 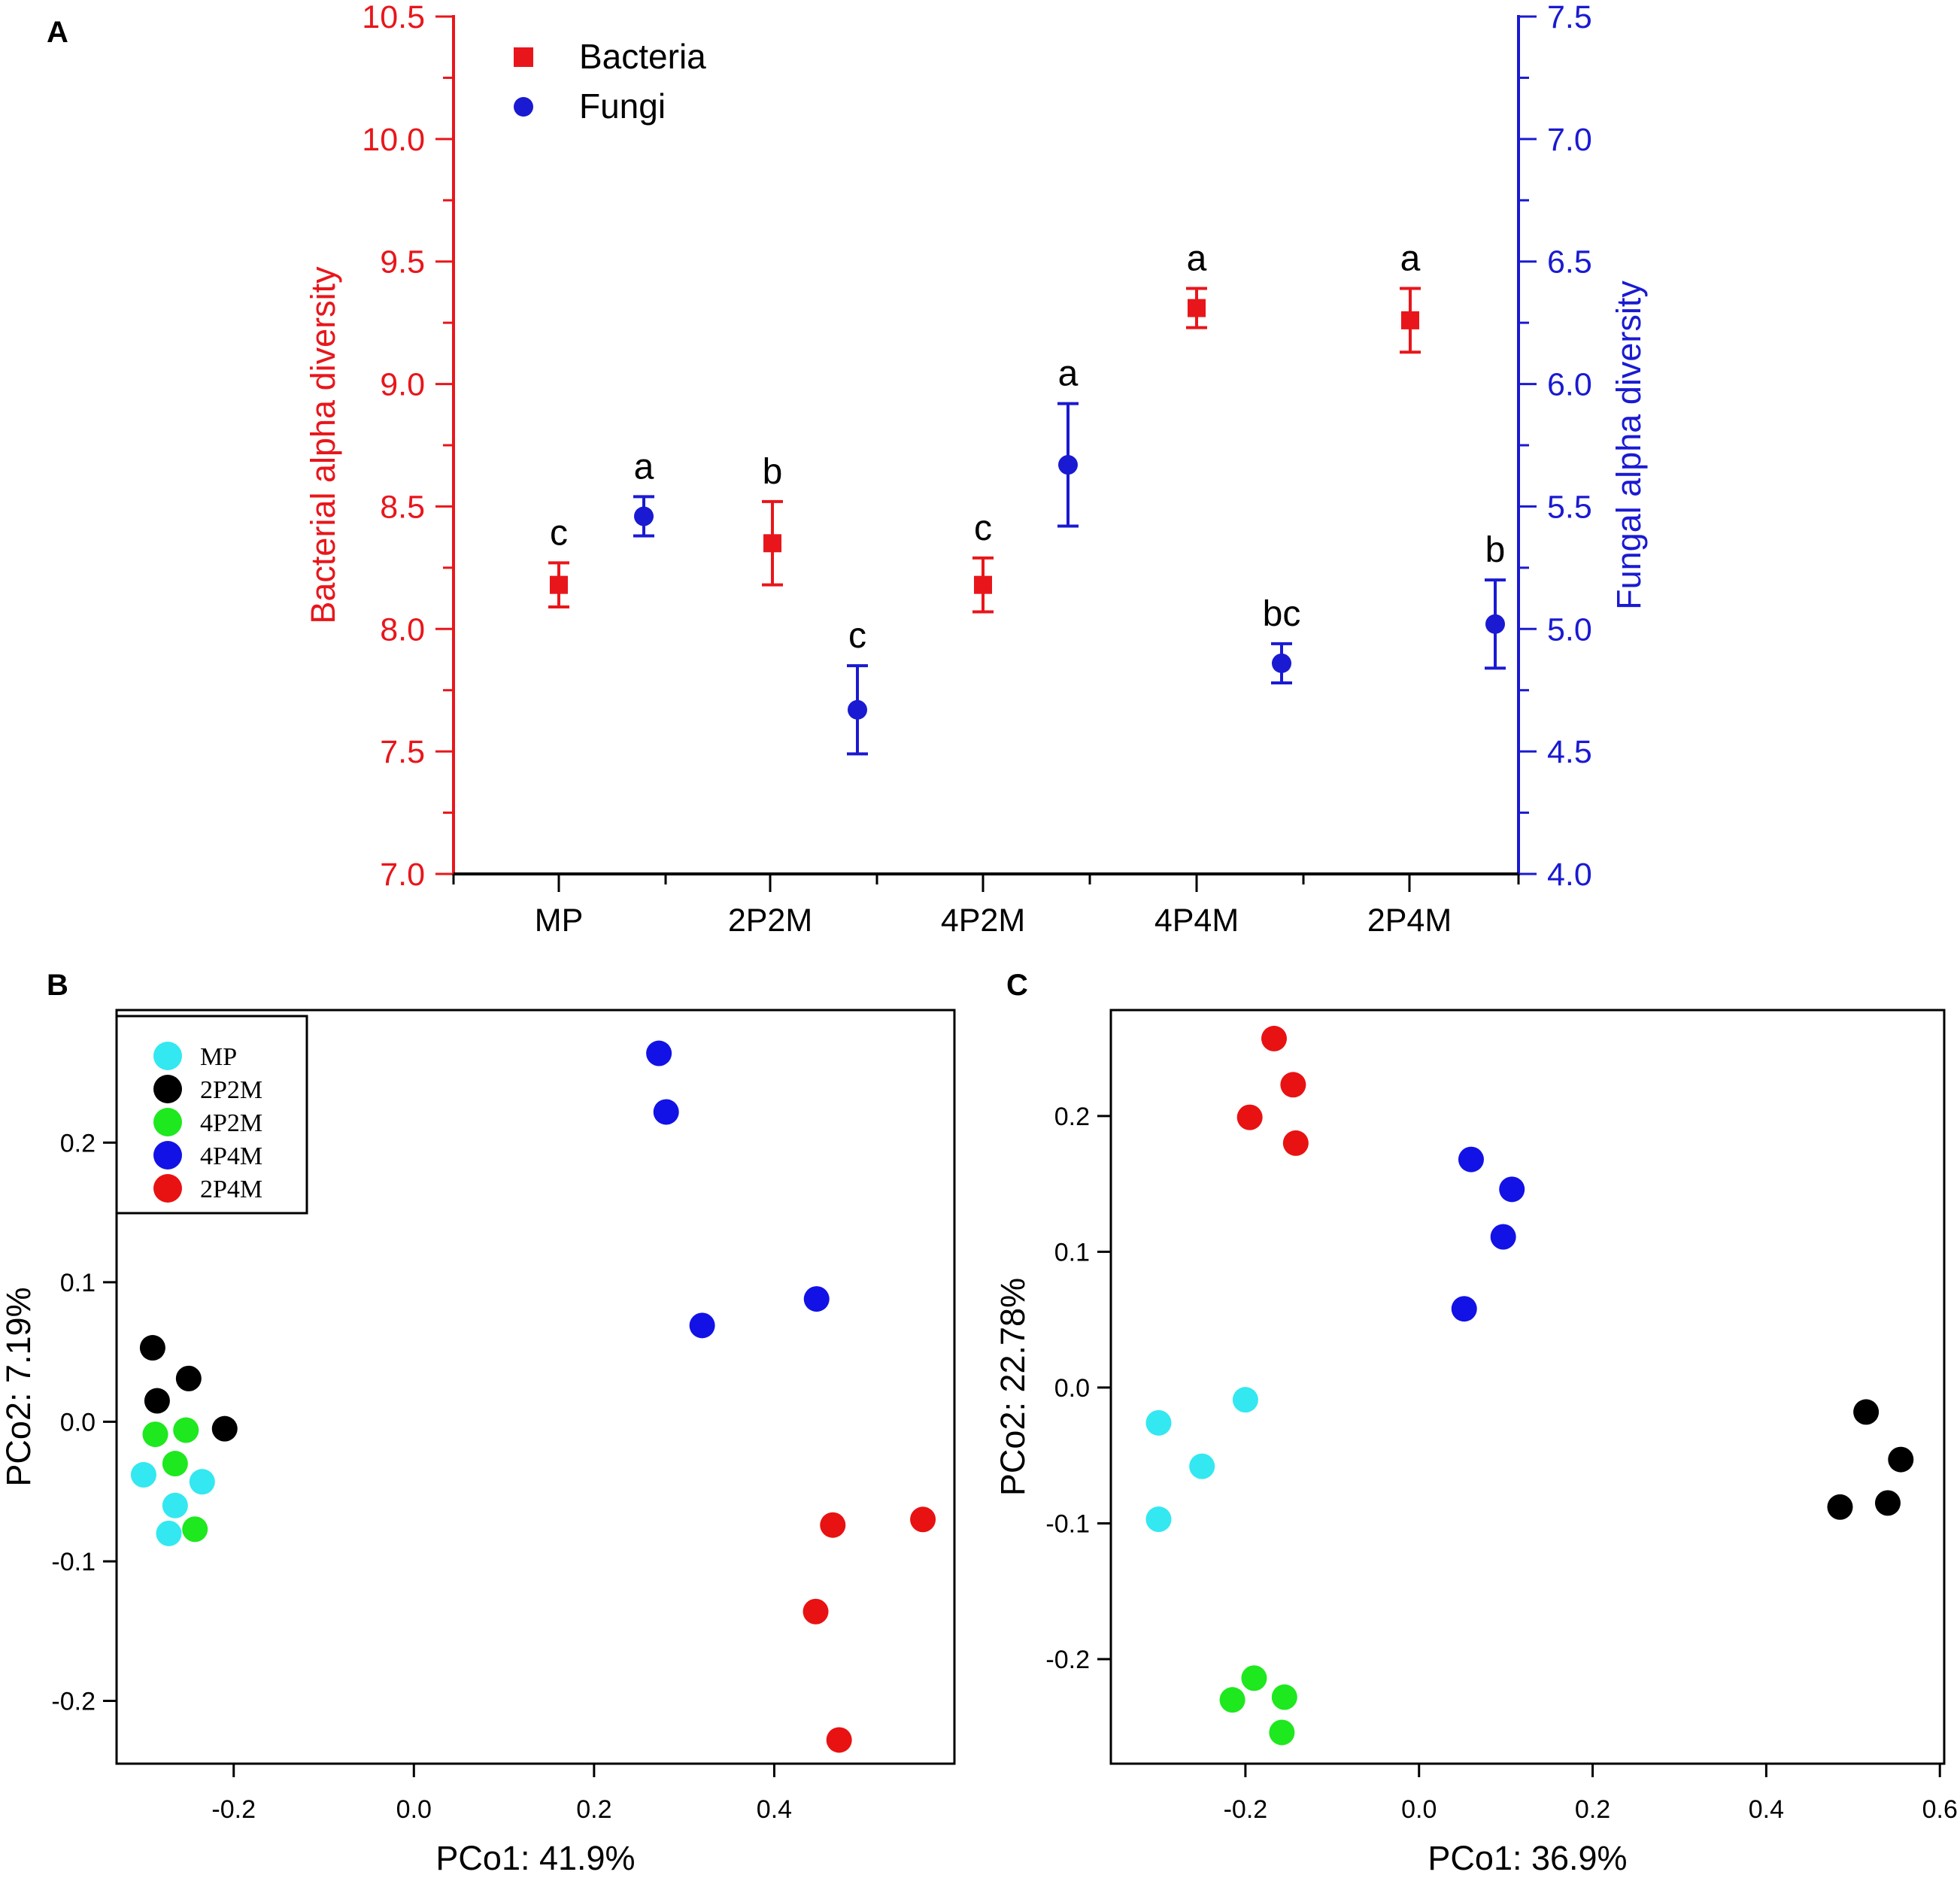 I want to click on right-y-tick-label: 5.0, so click(x=1569, y=629).